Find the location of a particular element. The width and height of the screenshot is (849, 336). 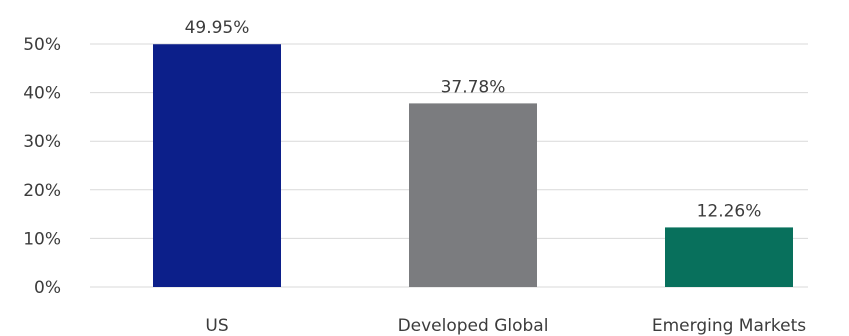

y-tick-label-50: 50% is located at coordinates (42, 45).